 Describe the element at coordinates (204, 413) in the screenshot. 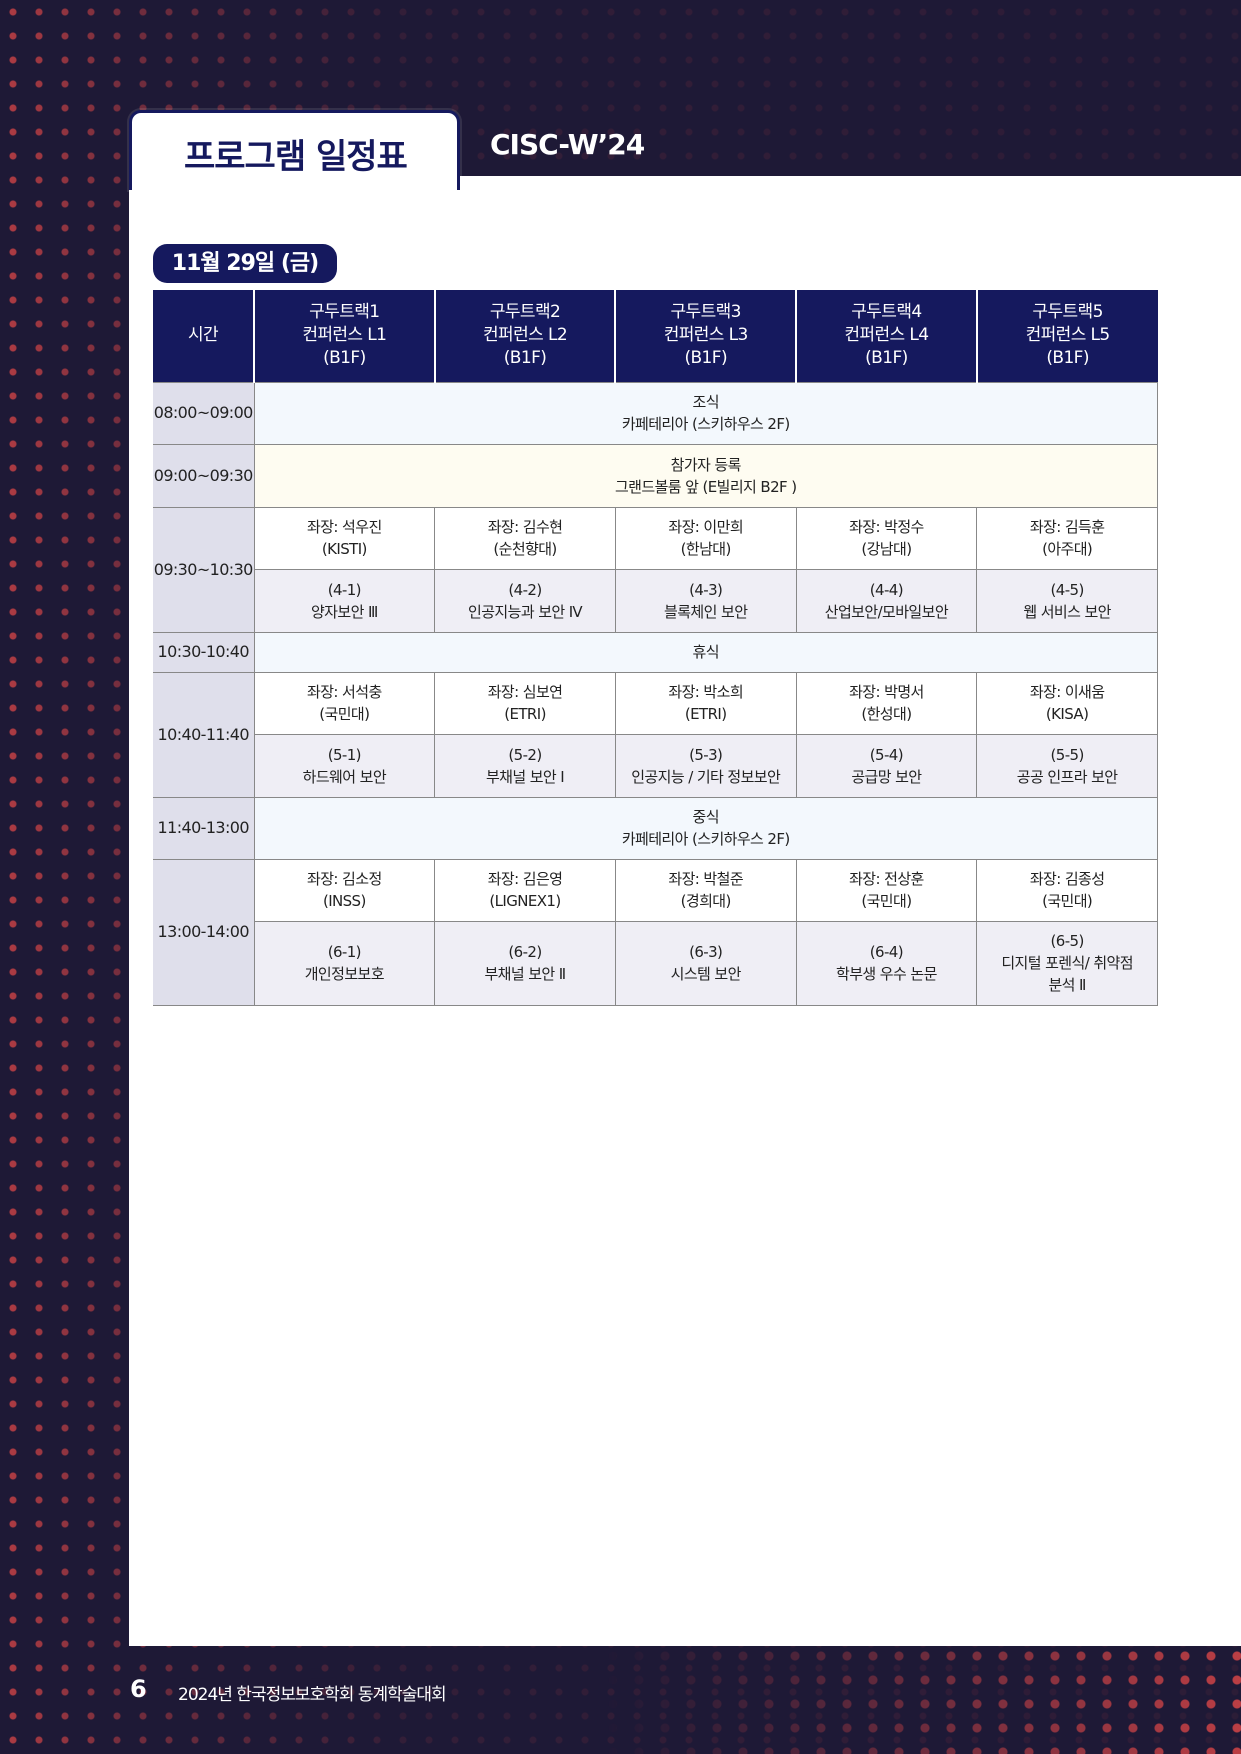

I see `time-cell: 08:00~09:00` at that location.